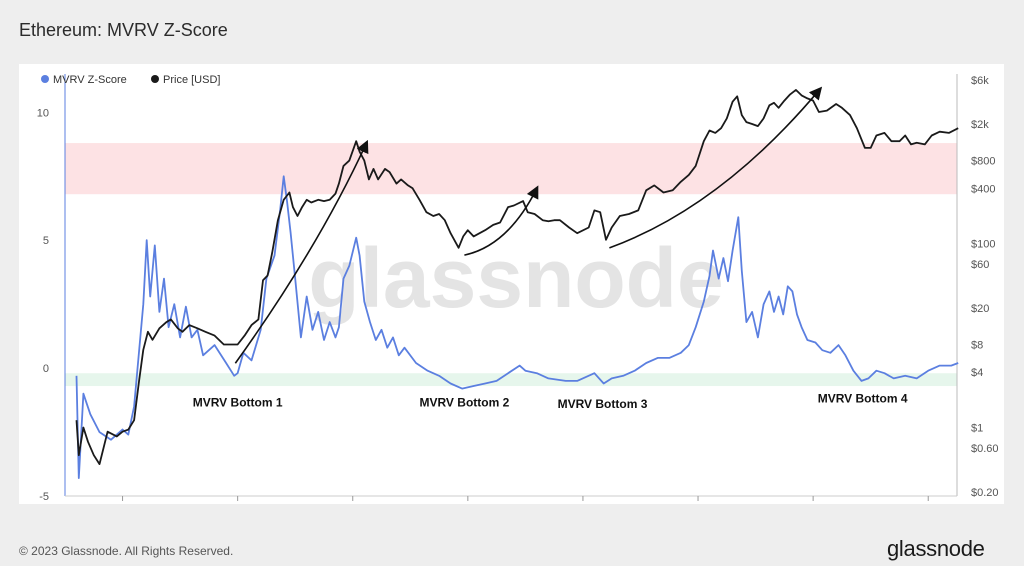  I want to click on watermark: glassnode, so click(515, 278).